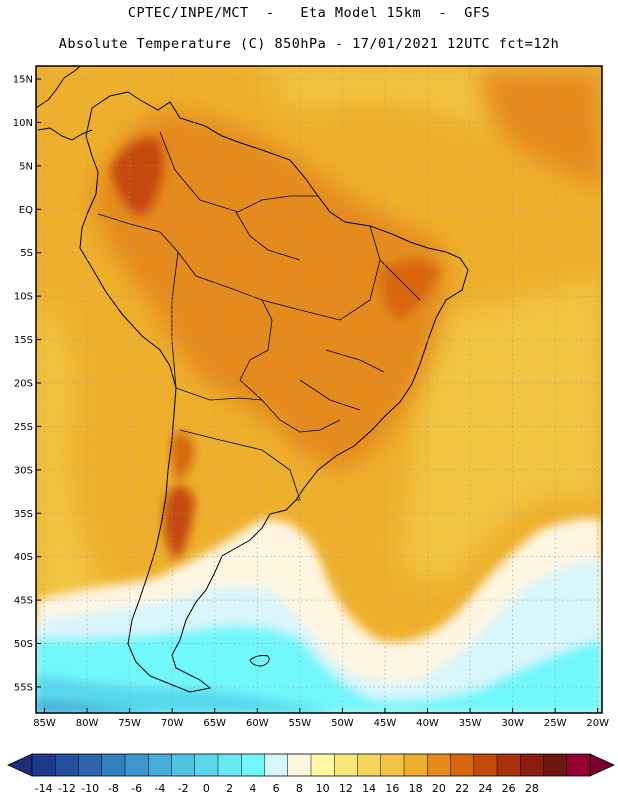  Describe the element at coordinates (597, 723) in the screenshot. I see `lon-label: 20W` at that location.